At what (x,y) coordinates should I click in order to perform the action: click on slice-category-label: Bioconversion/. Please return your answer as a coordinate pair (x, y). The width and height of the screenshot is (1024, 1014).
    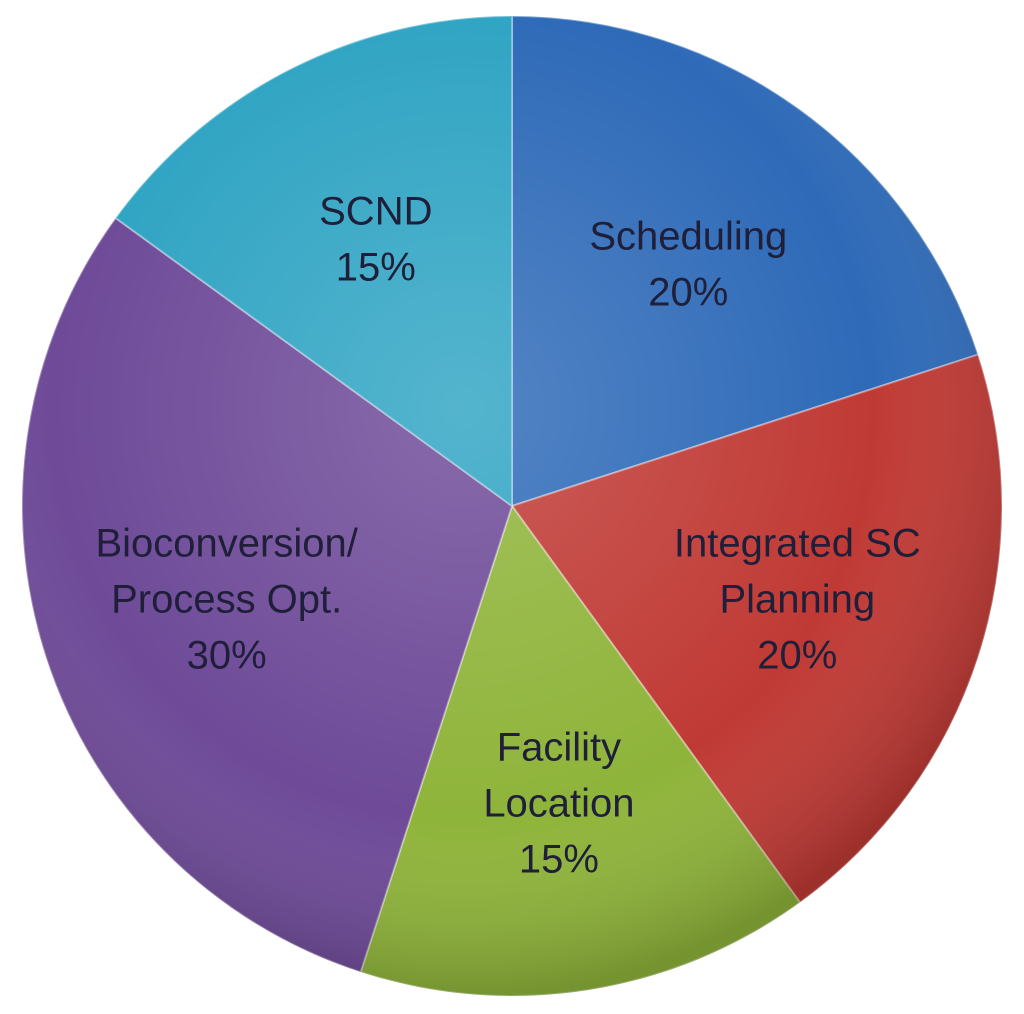
    Looking at the image, I should click on (226, 544).